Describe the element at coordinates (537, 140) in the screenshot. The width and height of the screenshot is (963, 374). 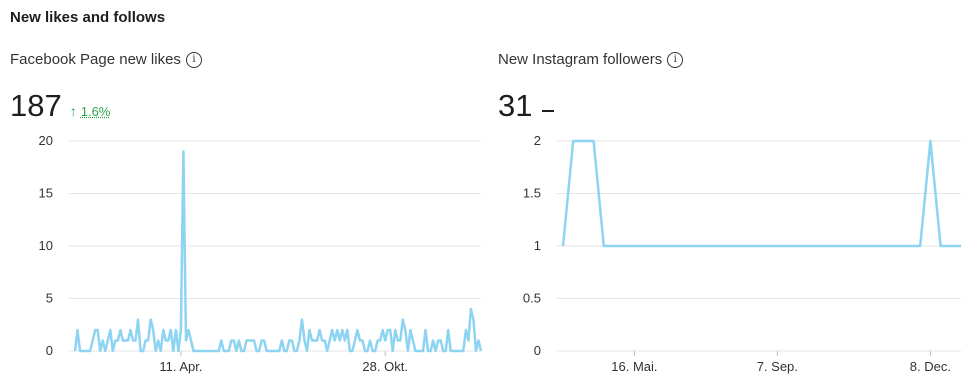
I see `y-tick-label: 2` at that location.